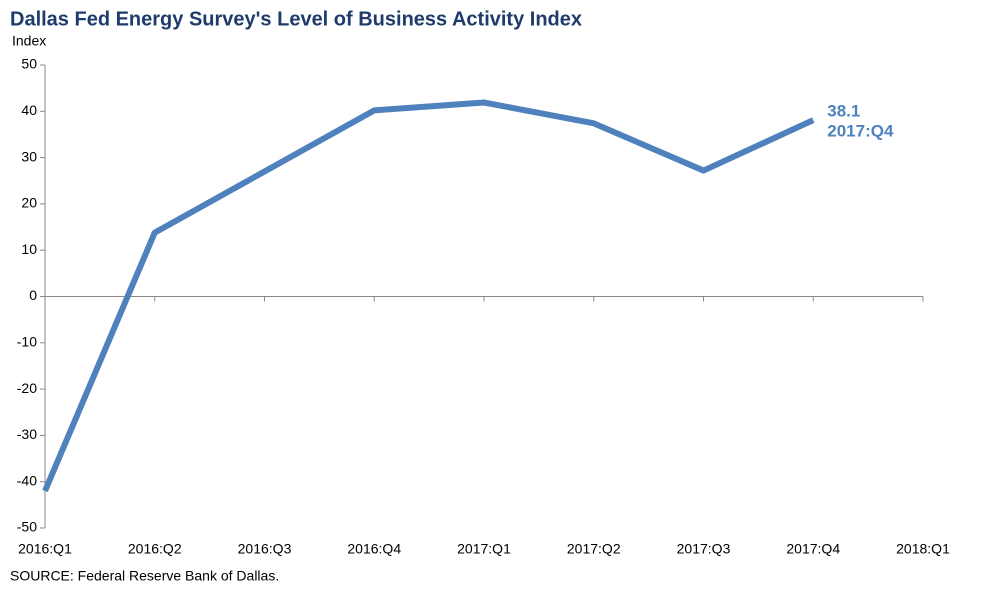  Describe the element at coordinates (860, 131) in the screenshot. I see `annotation: 2017:Q4` at that location.